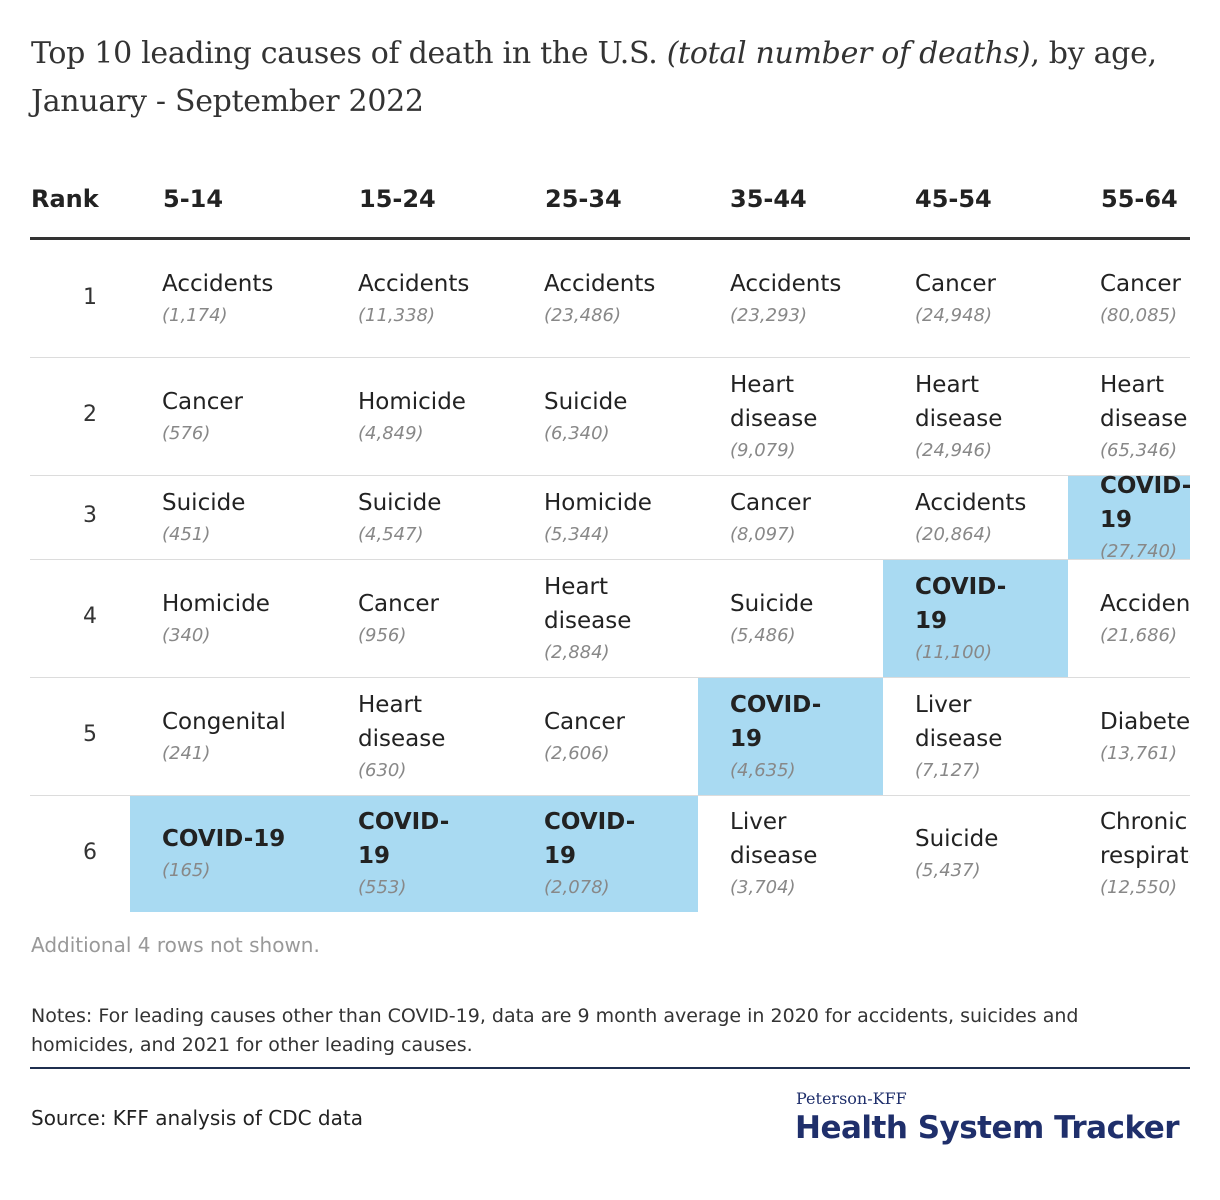 This screenshot has width=1220, height=1200. What do you see at coordinates (577, 753) in the screenshot?
I see `death-count: (2,606)` at bounding box center [577, 753].